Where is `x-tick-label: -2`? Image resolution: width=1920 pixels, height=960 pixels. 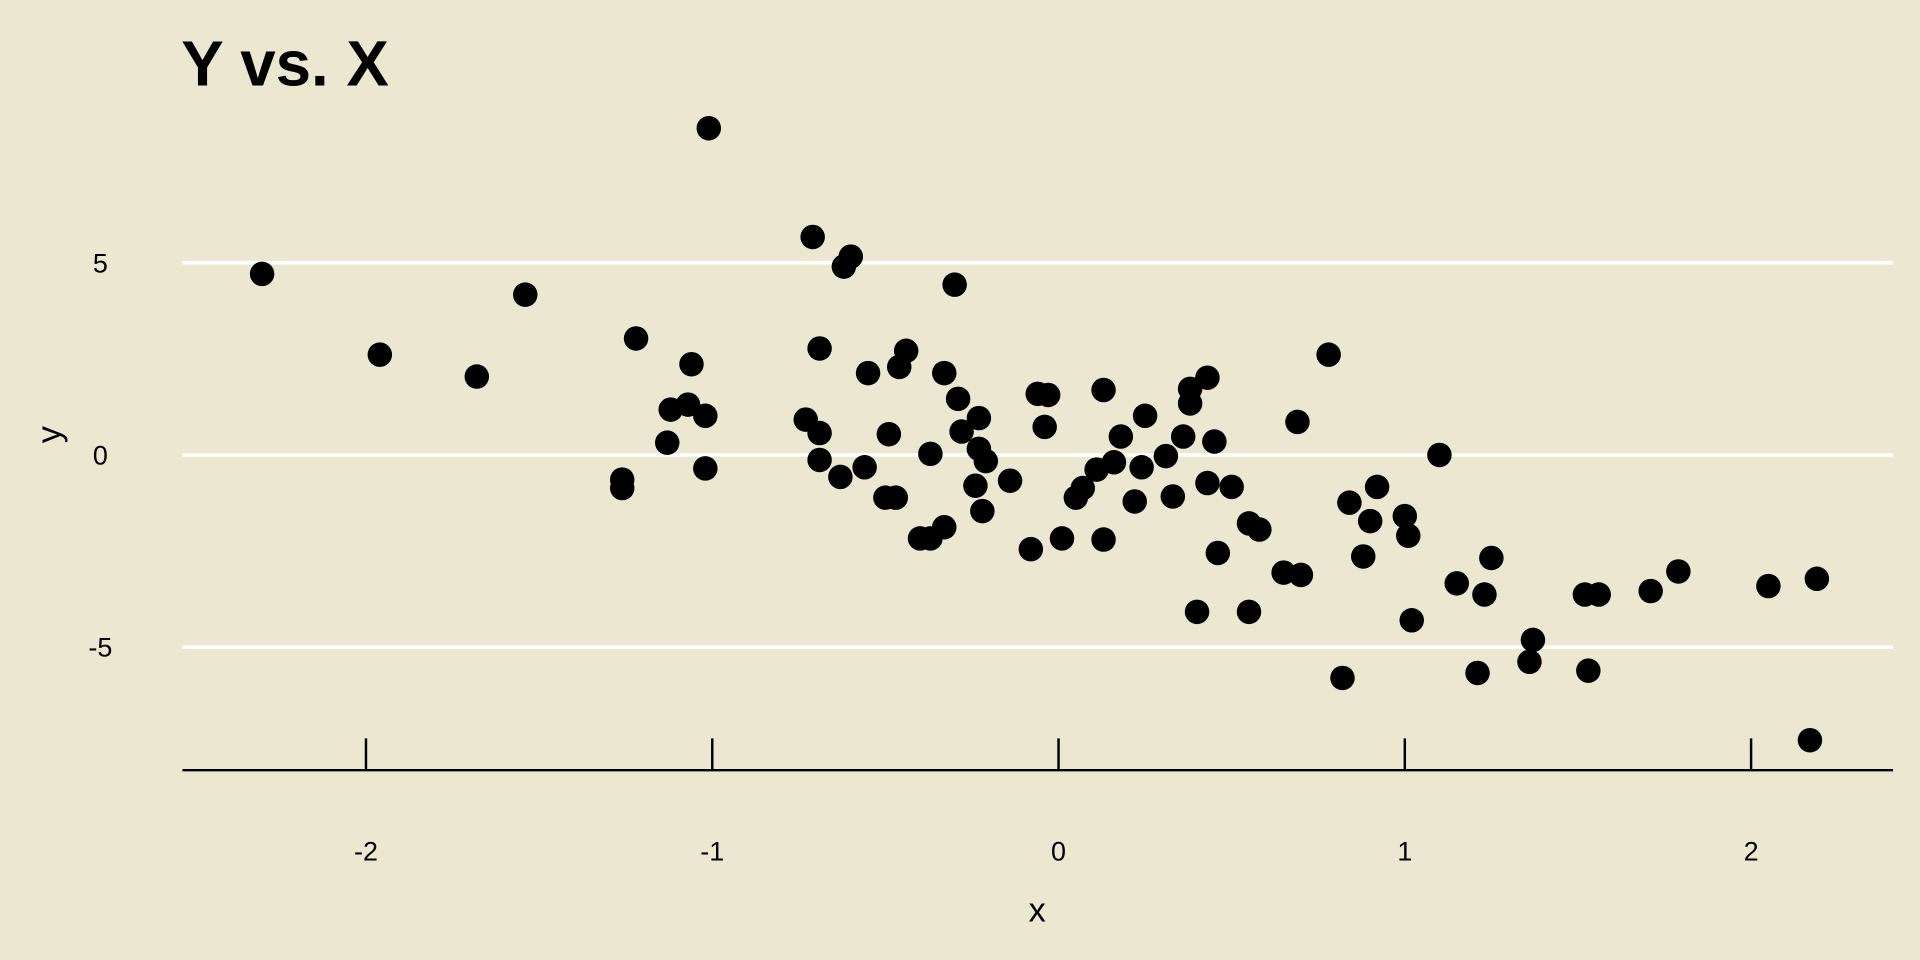 x-tick-label: -2 is located at coordinates (366, 852).